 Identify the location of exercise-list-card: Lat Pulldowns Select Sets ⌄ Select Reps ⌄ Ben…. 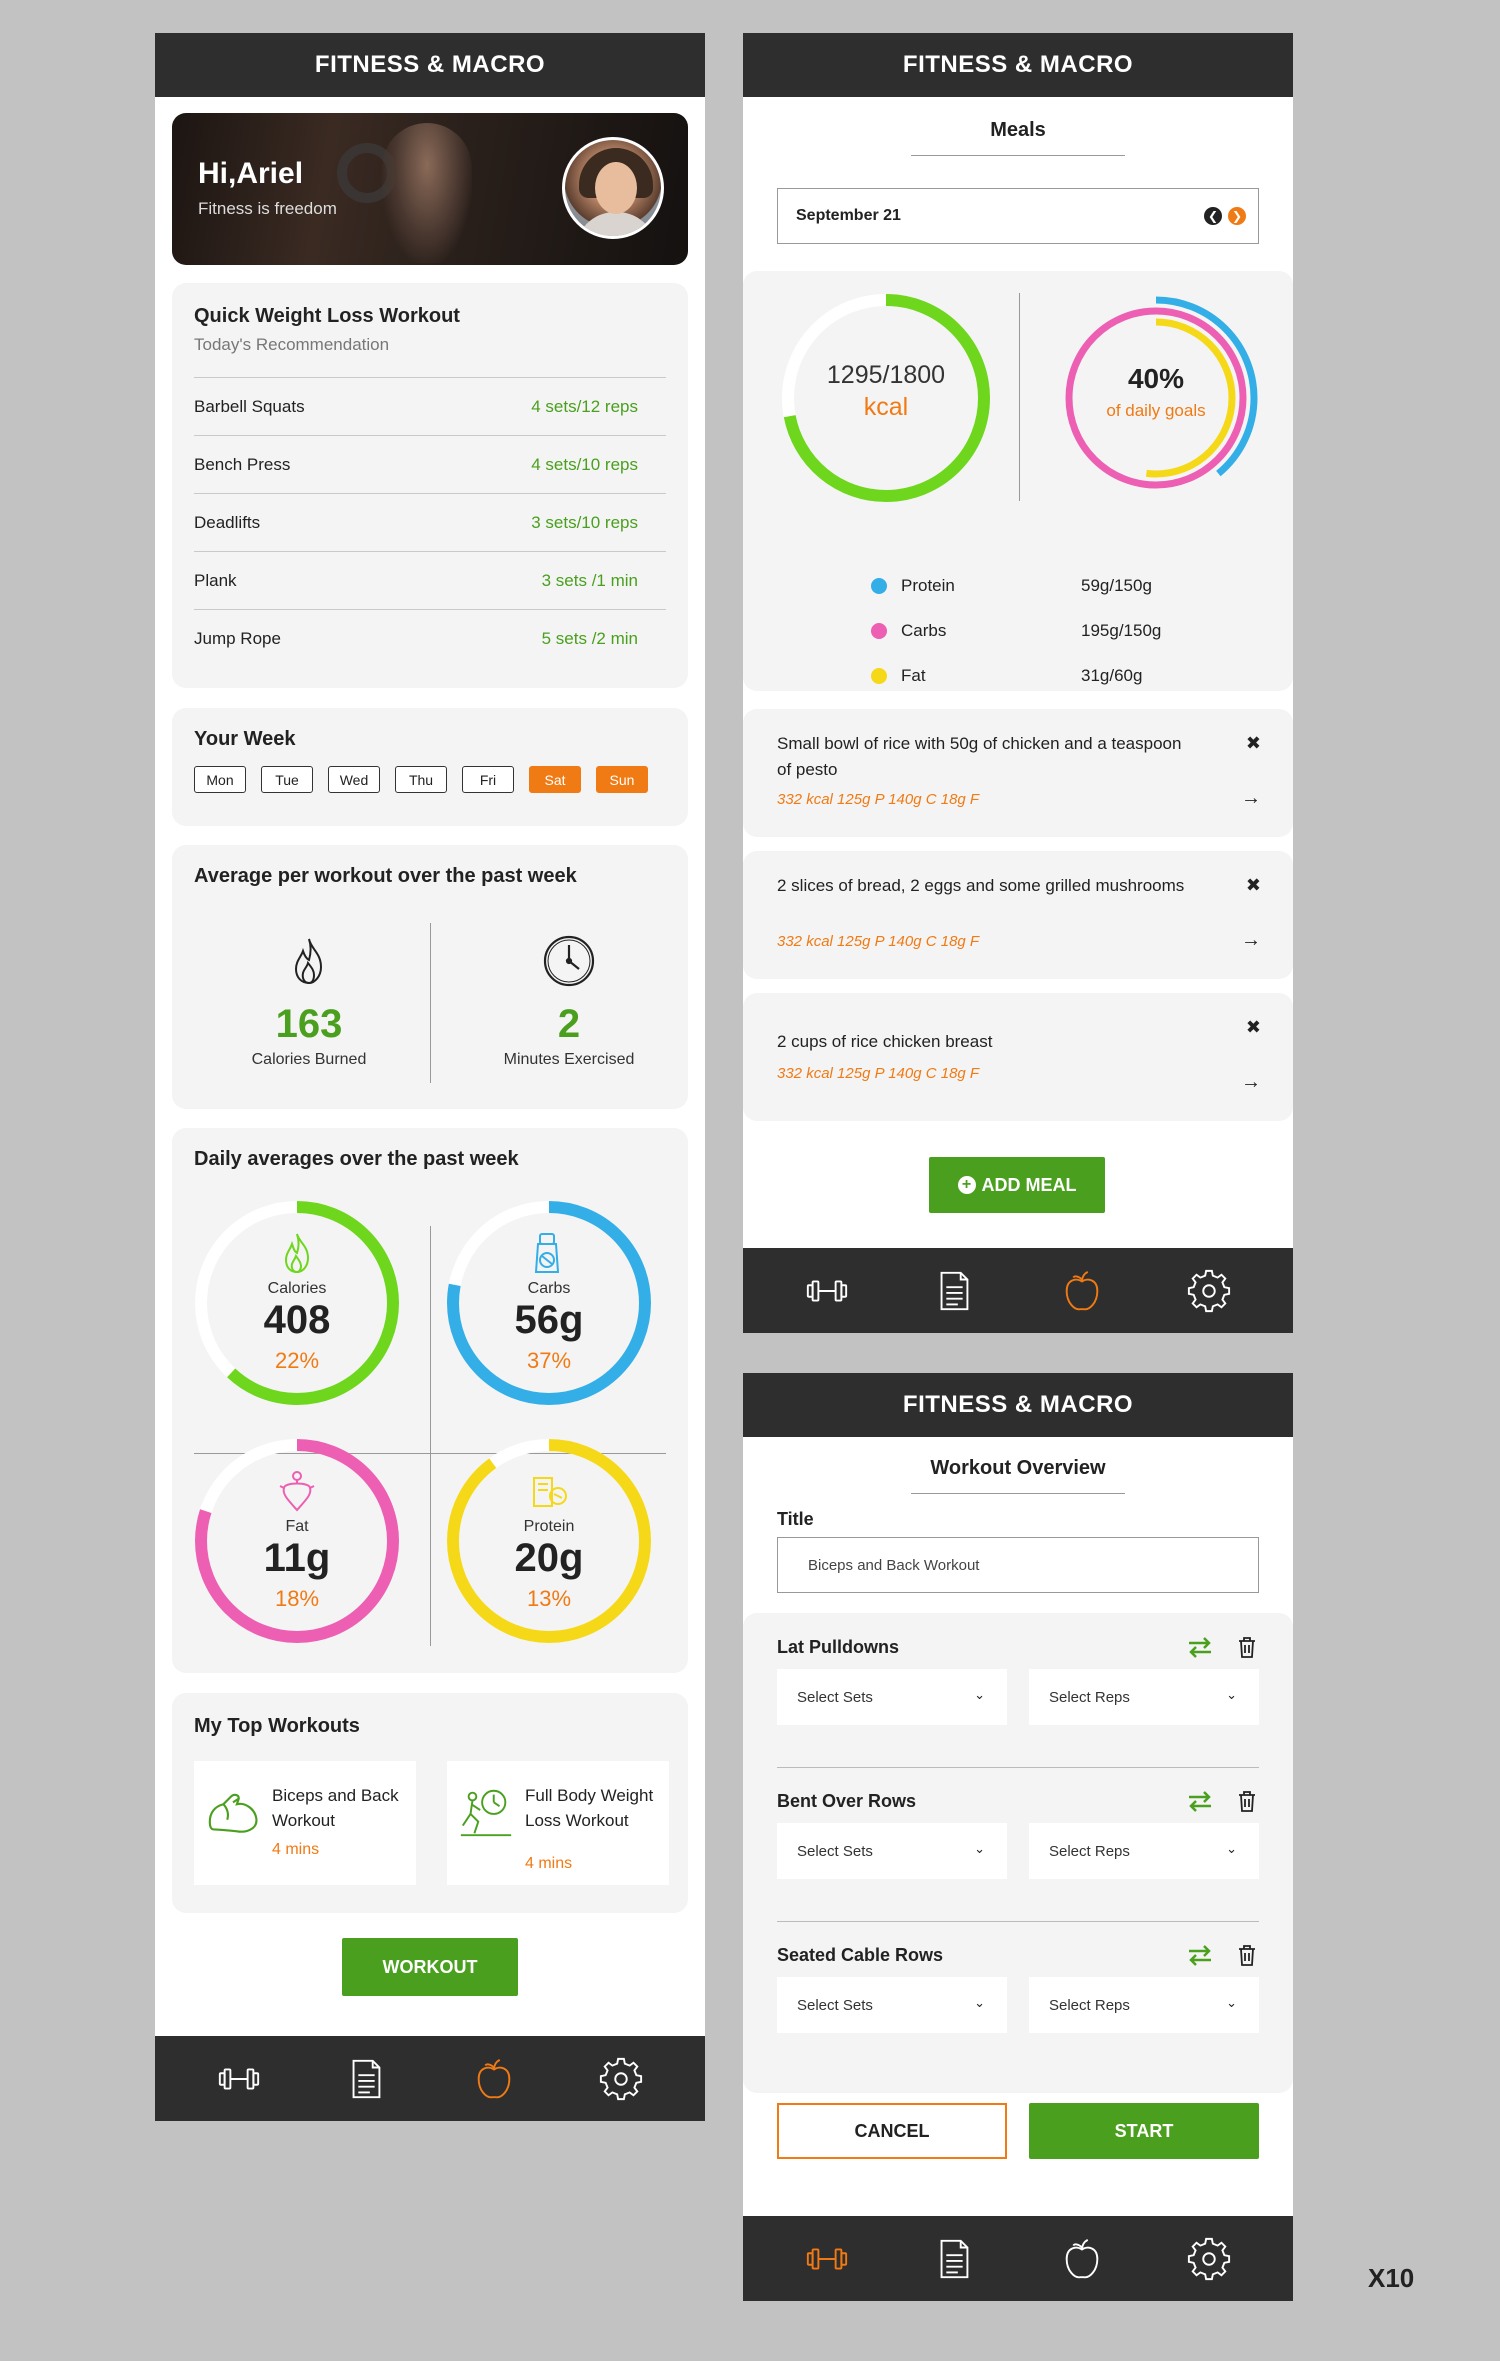
(1018, 1853).